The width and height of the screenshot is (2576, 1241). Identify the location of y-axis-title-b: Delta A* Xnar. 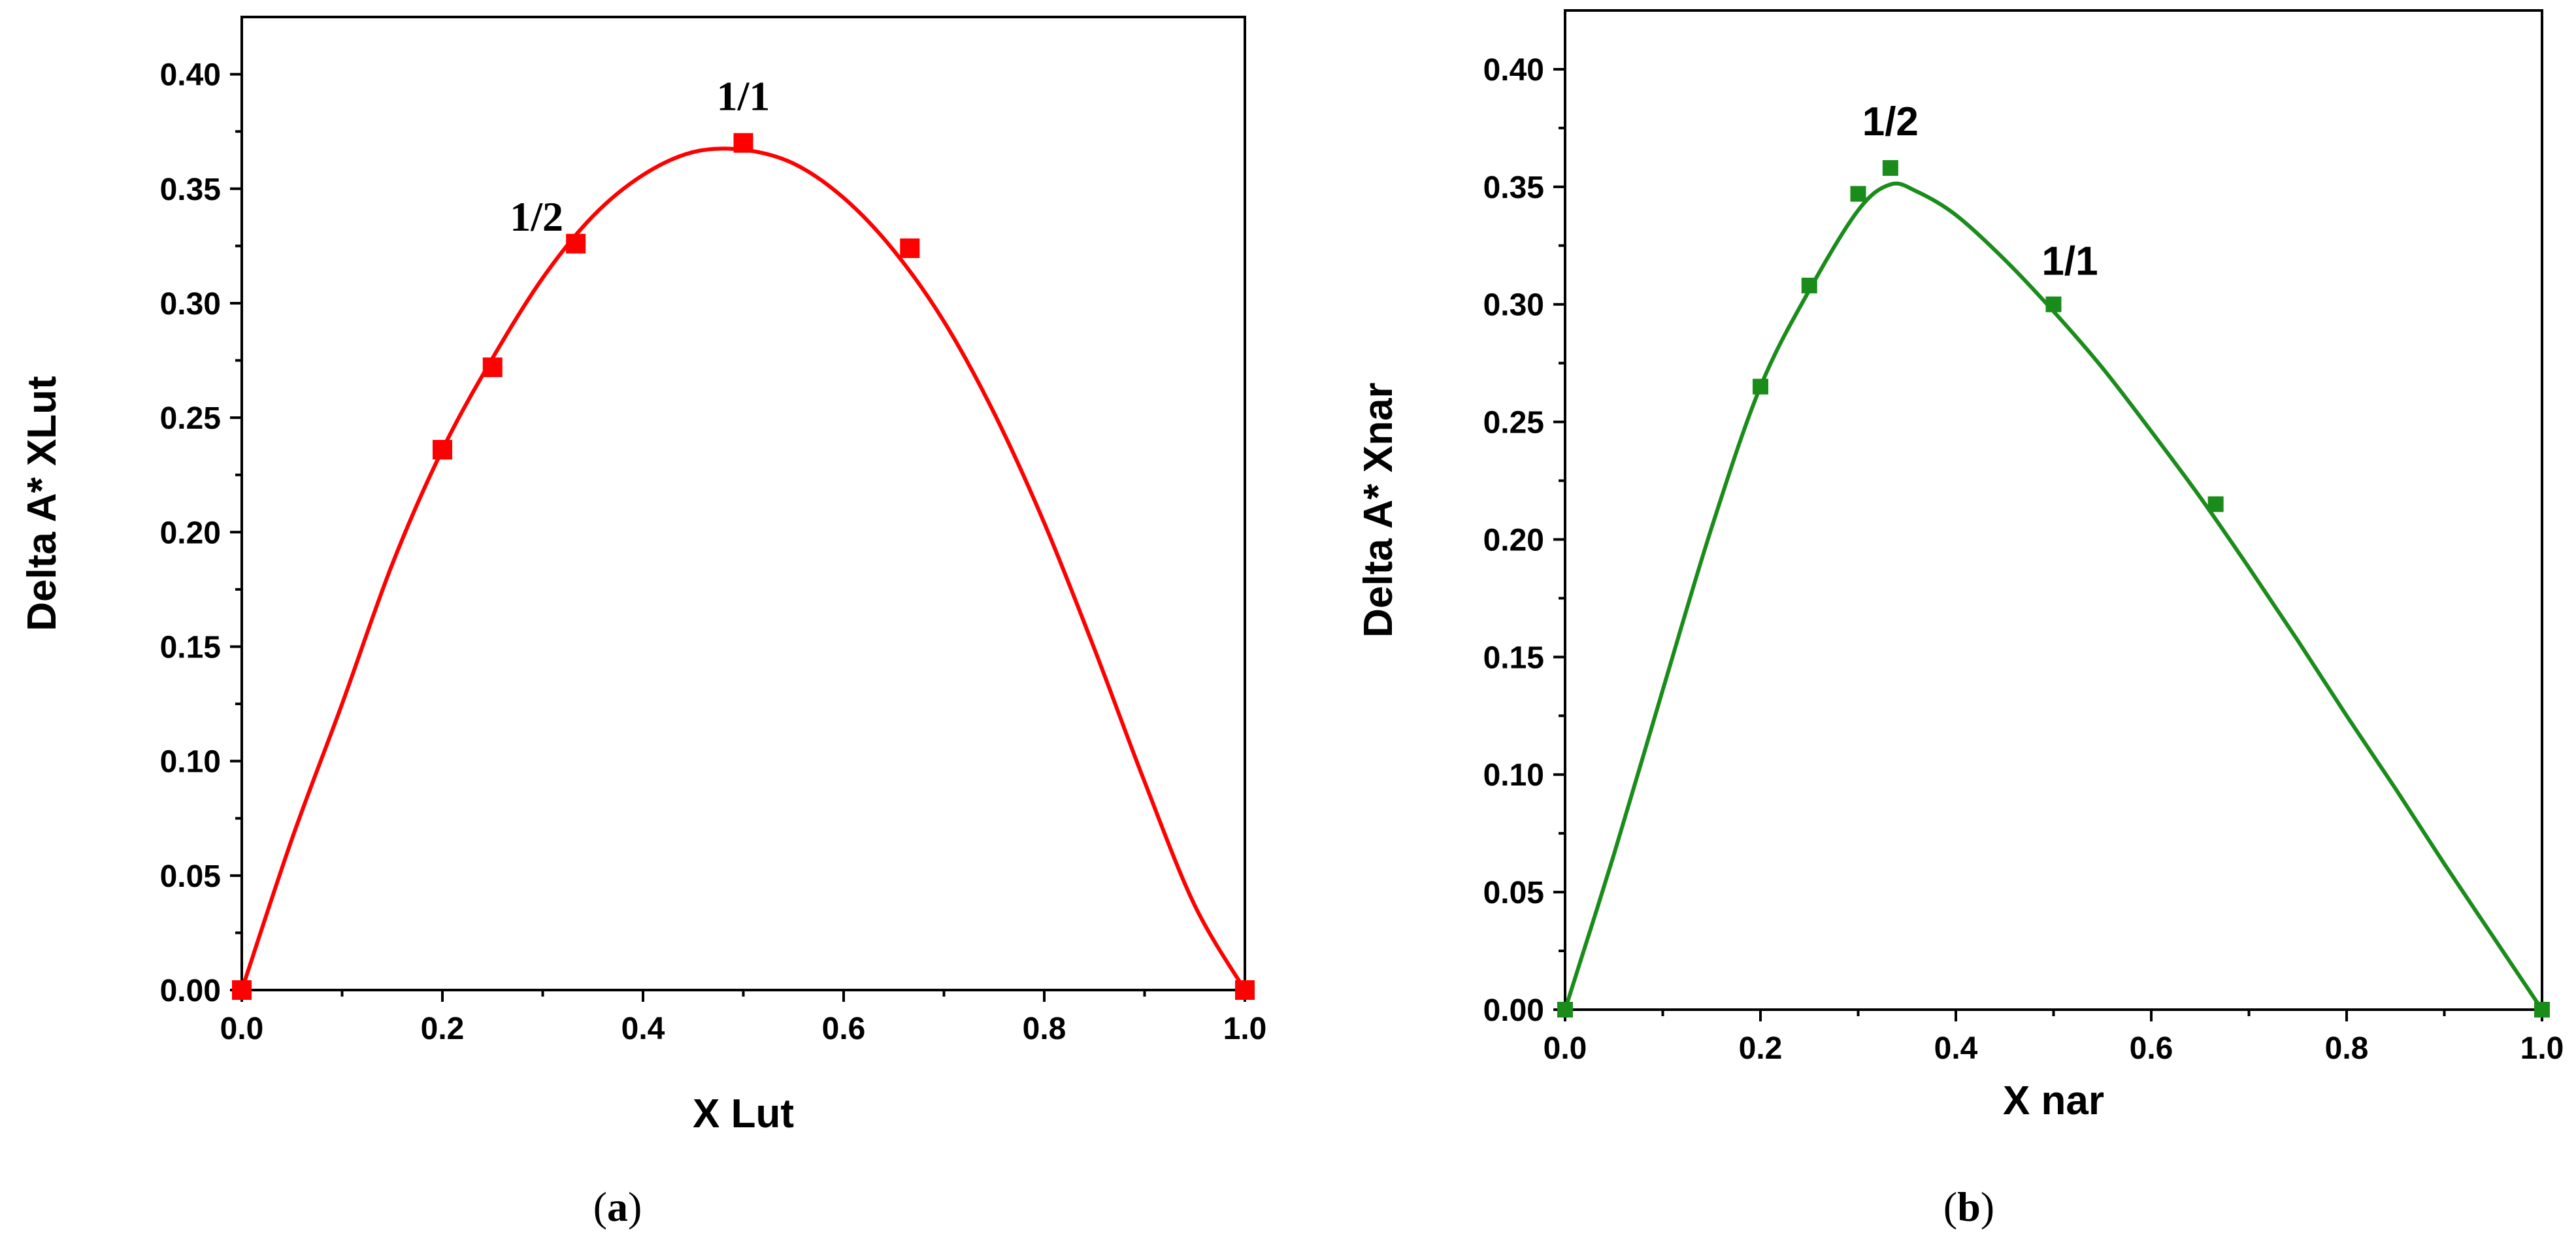
(1378, 510).